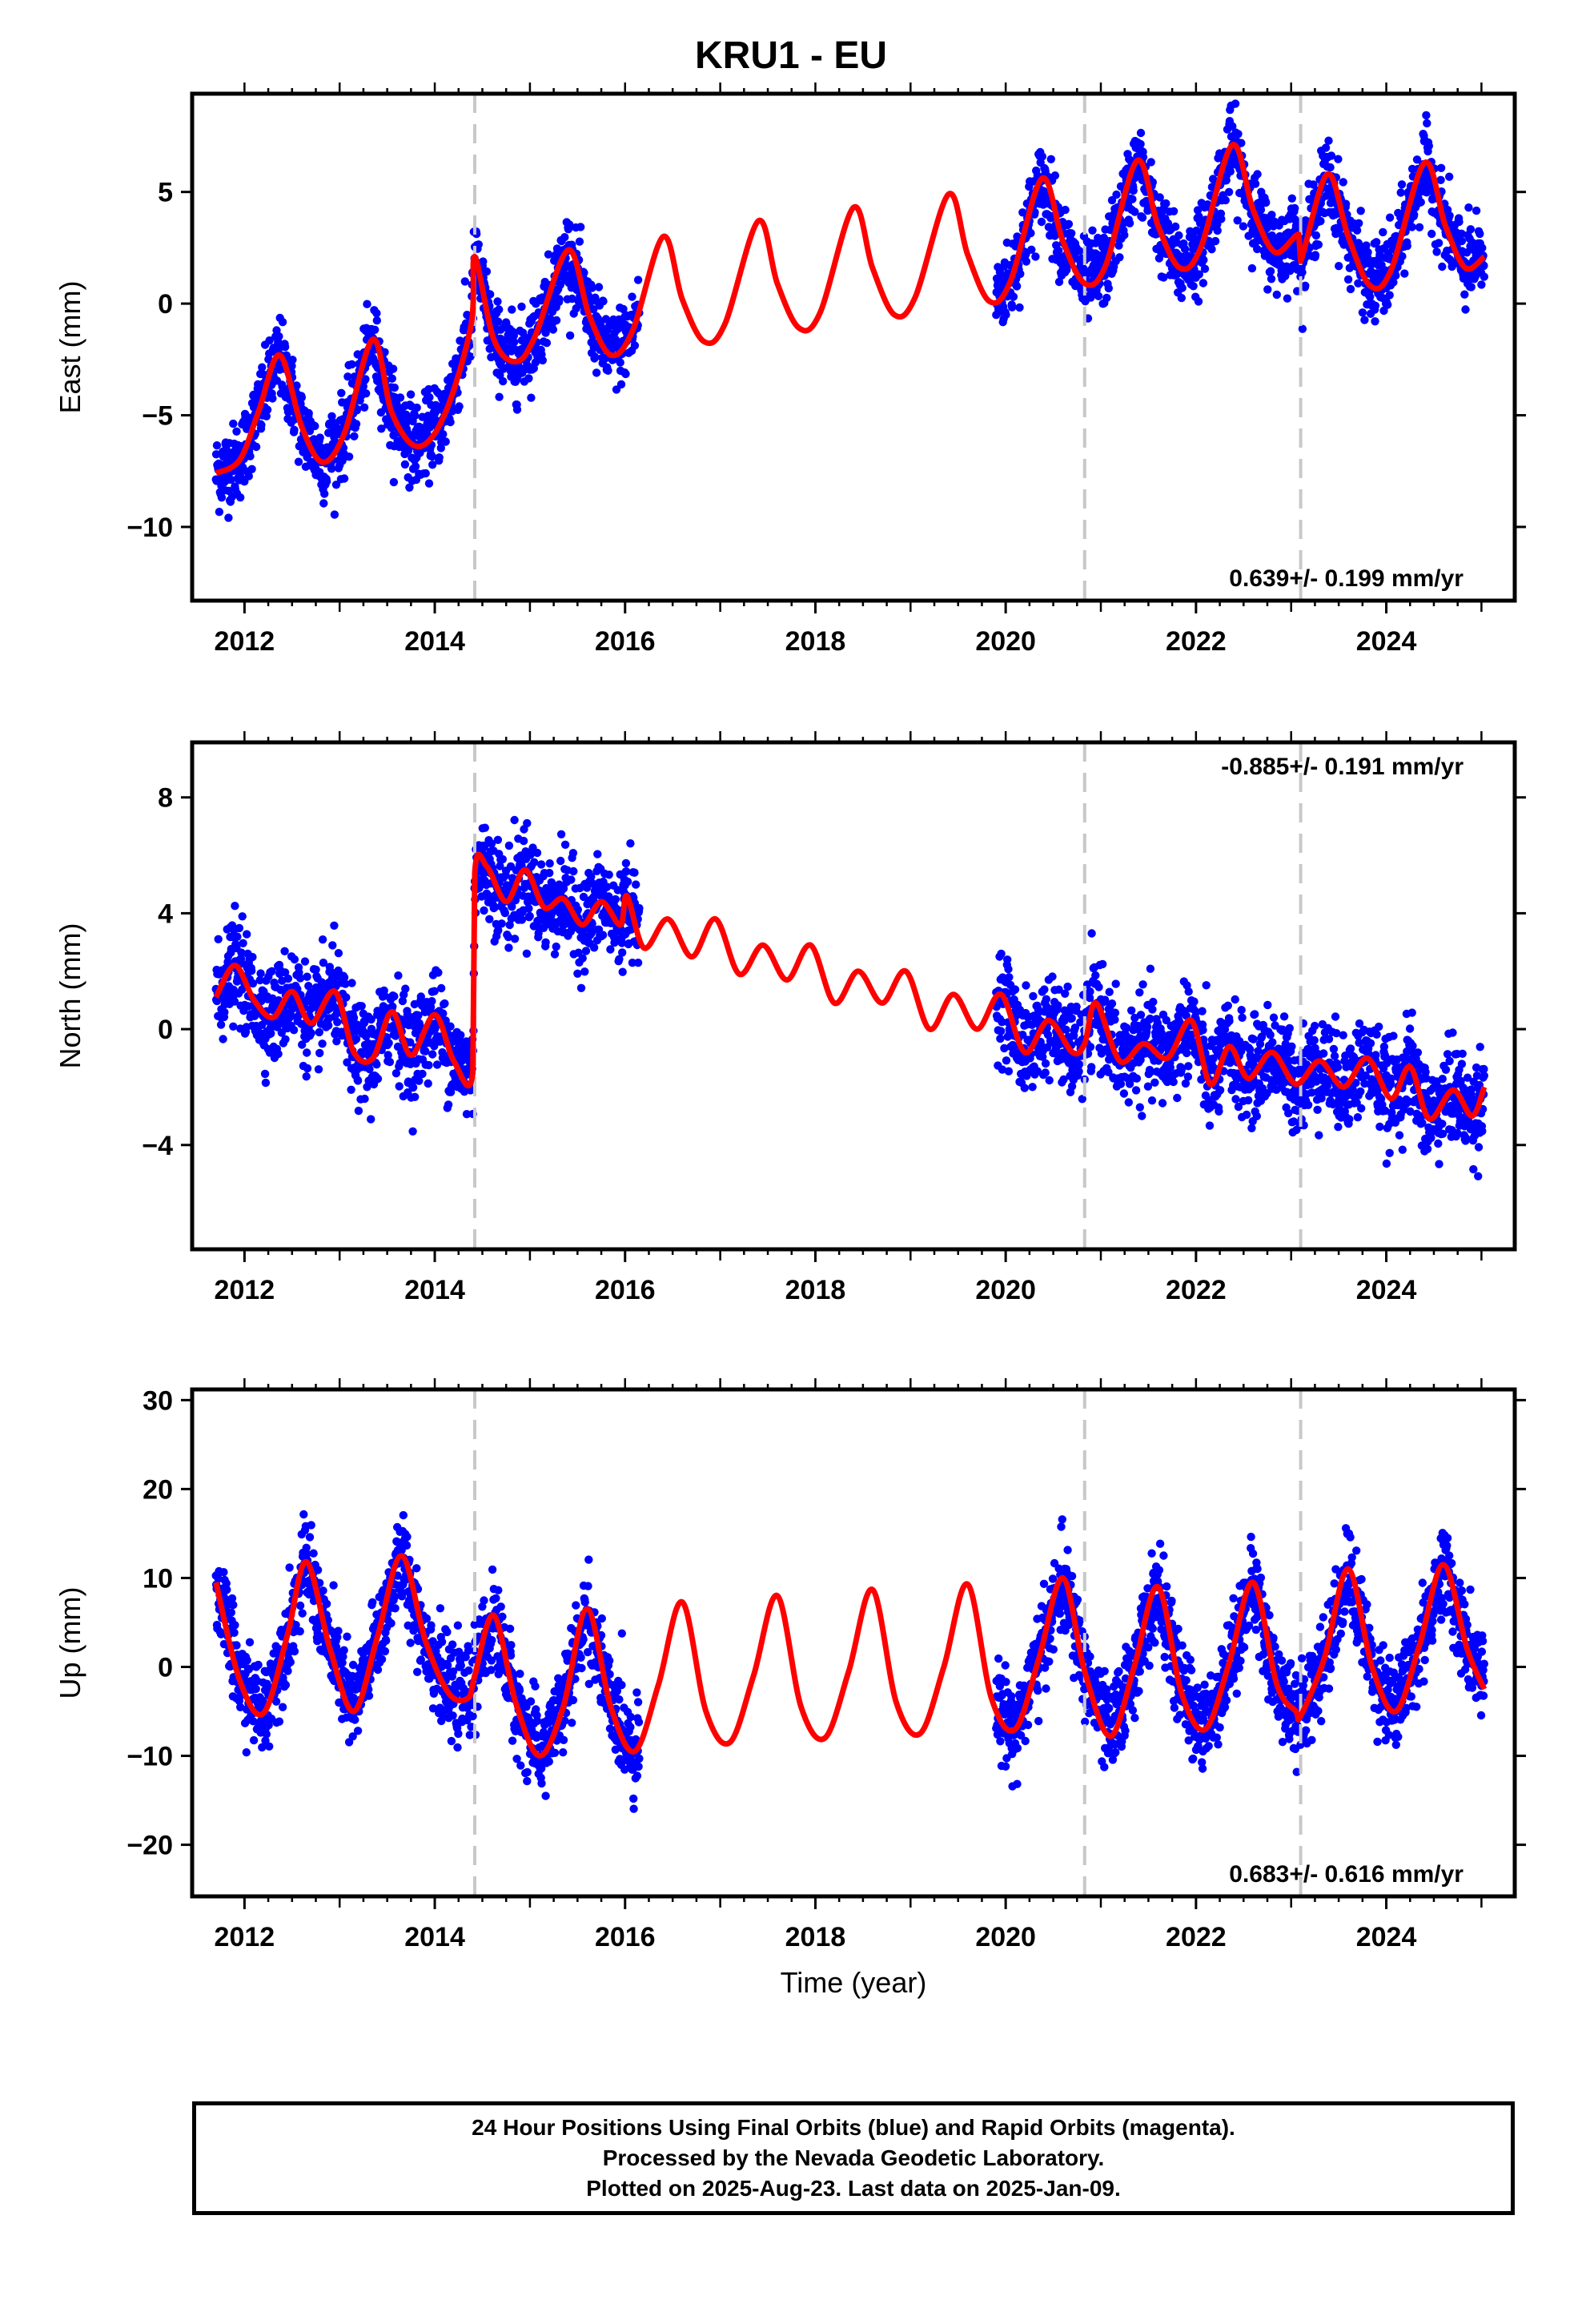 The image size is (1582, 2324). Describe the element at coordinates (1006, 641) in the screenshot. I see `x-tick-label: 2020` at that location.